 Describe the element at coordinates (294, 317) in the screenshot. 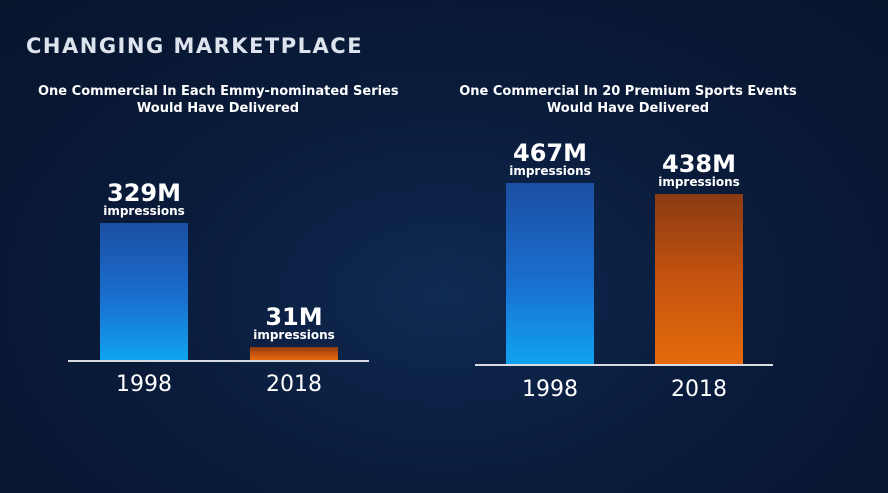

I see `value-label-2018: 31M` at that location.